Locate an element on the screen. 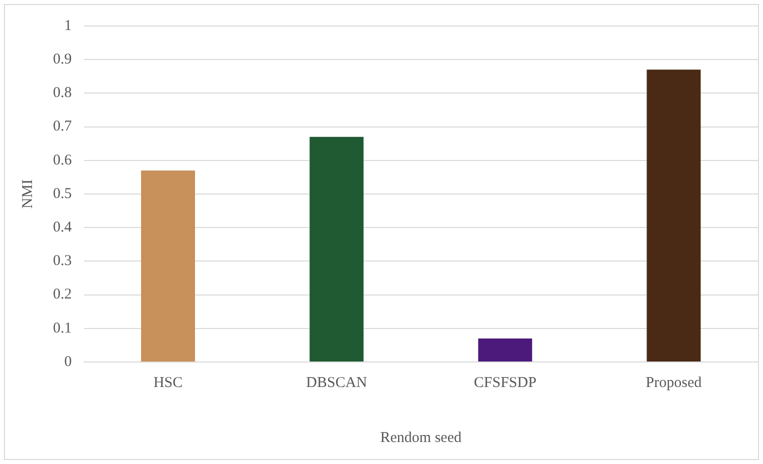 The height and width of the screenshot is (464, 763). y-tick-label: 0.5 is located at coordinates (62, 194).